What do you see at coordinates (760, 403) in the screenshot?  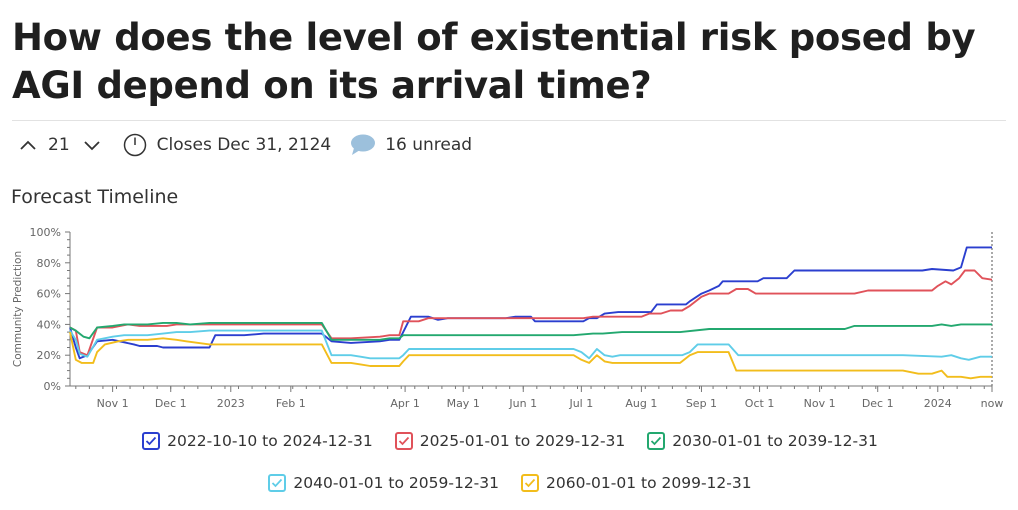 I see `x-tick-label: Oct 1` at bounding box center [760, 403].